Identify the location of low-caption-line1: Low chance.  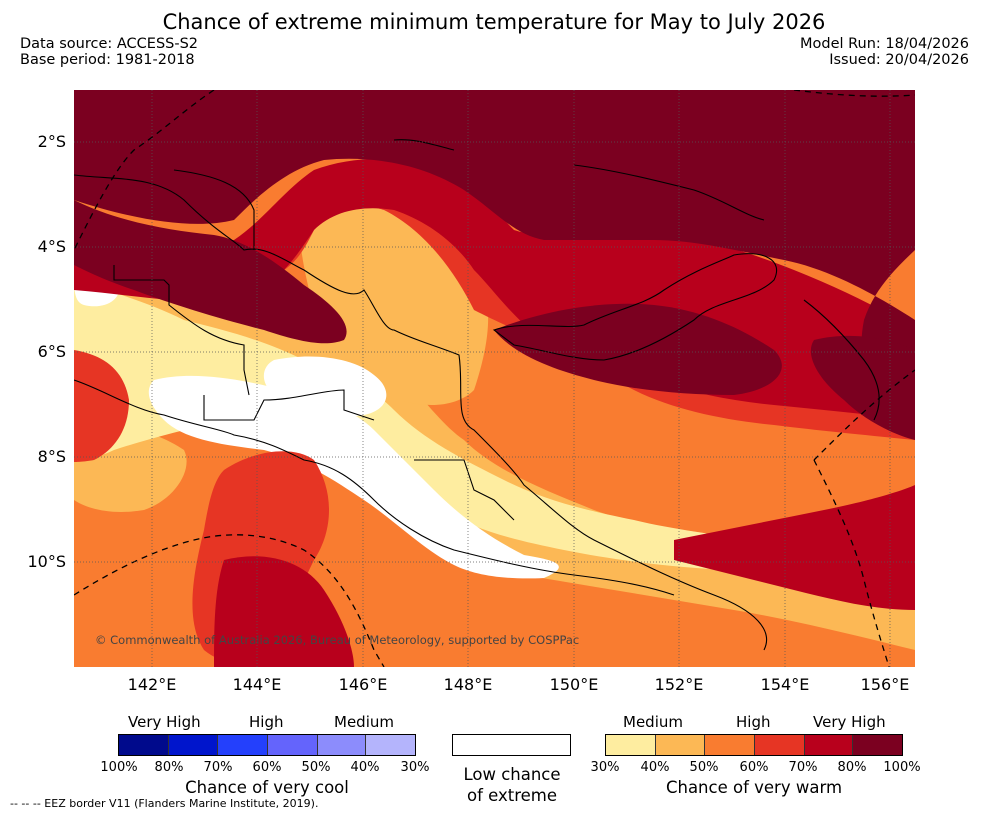
(512, 774).